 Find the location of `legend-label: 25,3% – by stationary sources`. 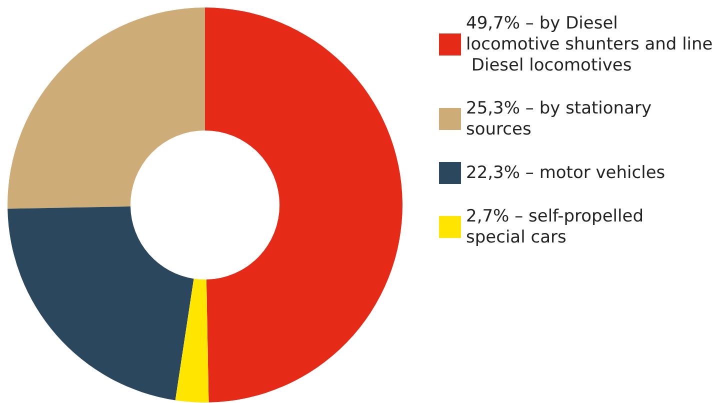

legend-label: 25,3% – by stationary sources is located at coordinates (561, 119).